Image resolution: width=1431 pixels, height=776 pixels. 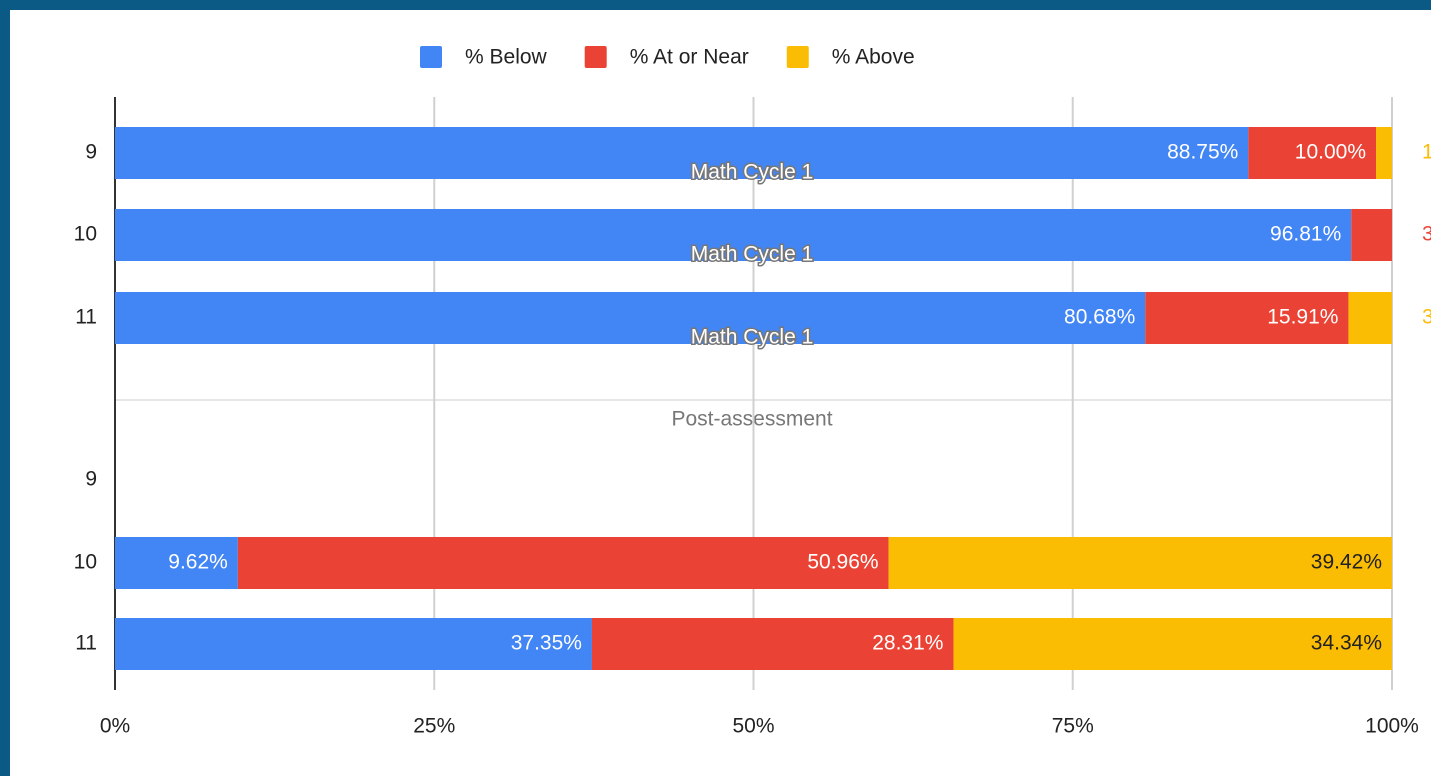 What do you see at coordinates (546, 643) in the screenshot?
I see `value-label: 37.35%` at bounding box center [546, 643].